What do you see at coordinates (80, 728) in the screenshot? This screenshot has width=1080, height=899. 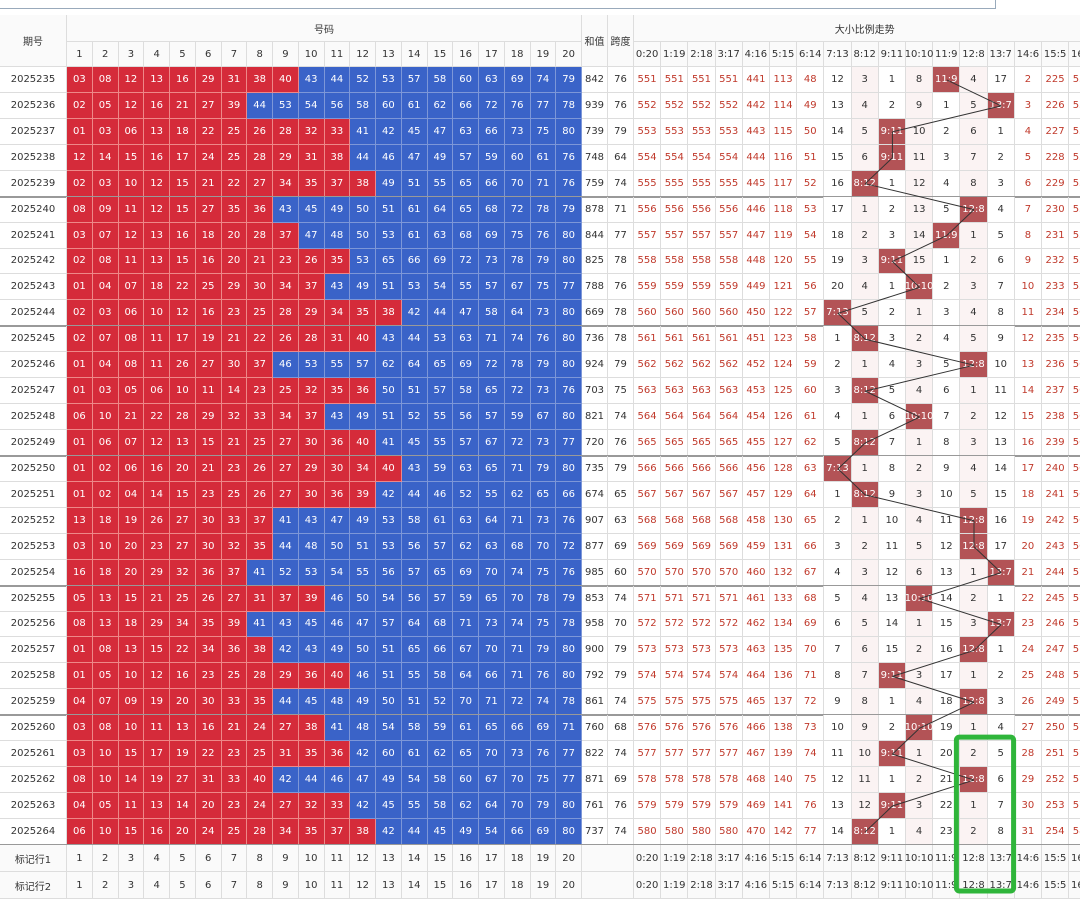 I see `number-cell: 03` at bounding box center [80, 728].